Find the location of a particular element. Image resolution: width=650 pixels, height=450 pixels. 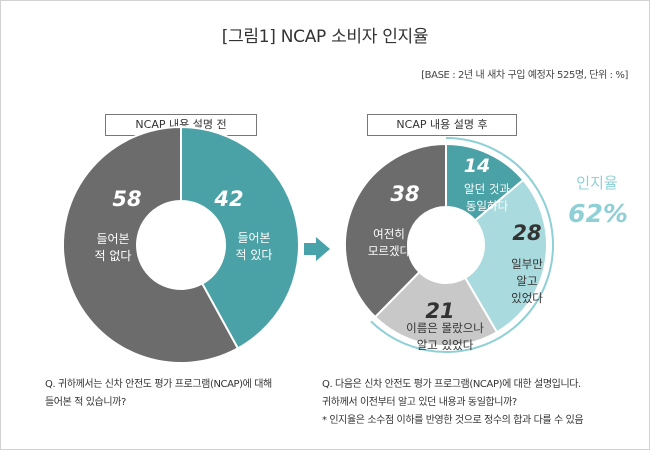

right-slice-name-unknown is located at coordinates (436, 308).